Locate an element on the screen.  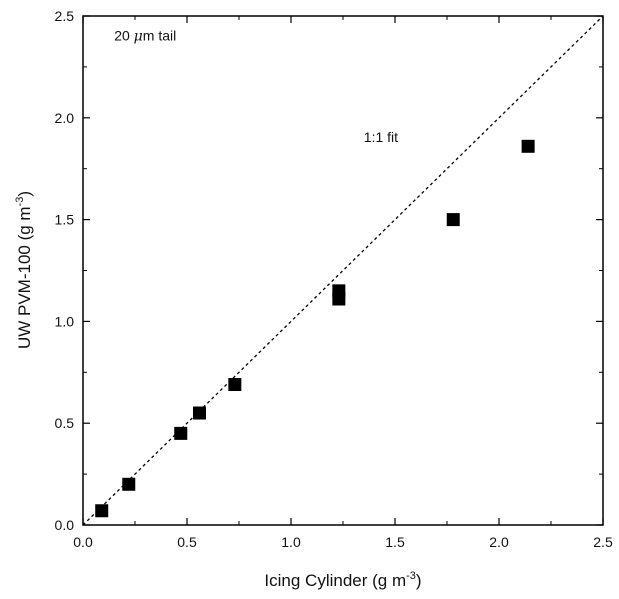
x-tick-label: 0.0 is located at coordinates (83, 542).